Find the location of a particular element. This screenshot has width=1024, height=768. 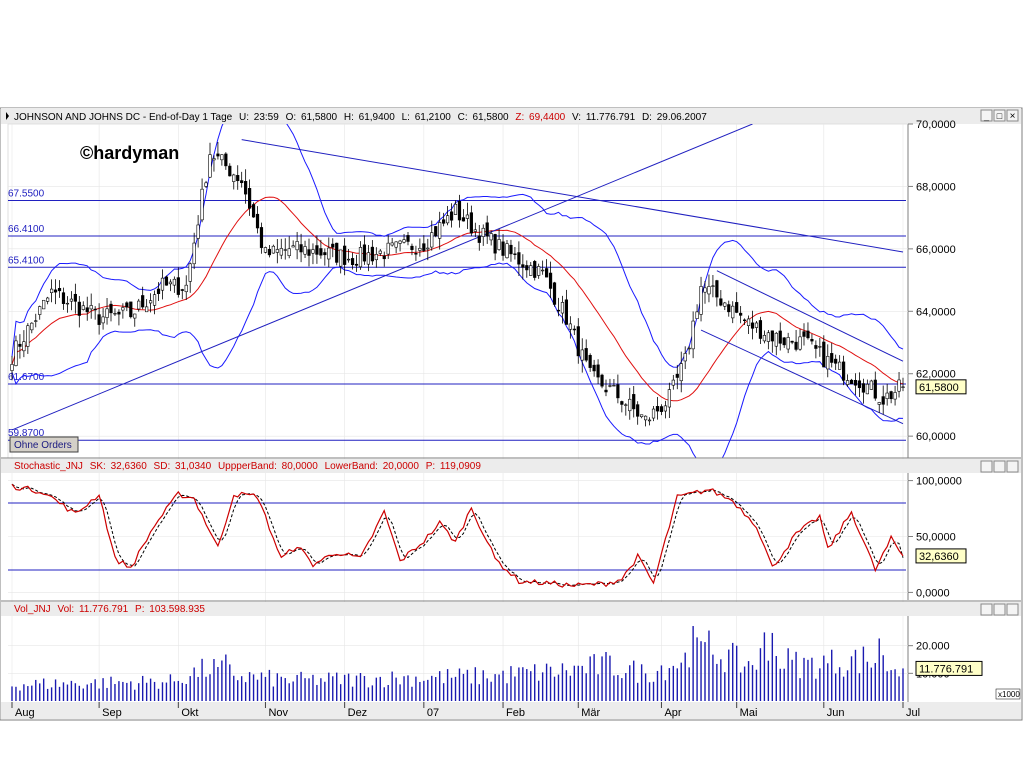

close-icon: × is located at coordinates (1013, 116).